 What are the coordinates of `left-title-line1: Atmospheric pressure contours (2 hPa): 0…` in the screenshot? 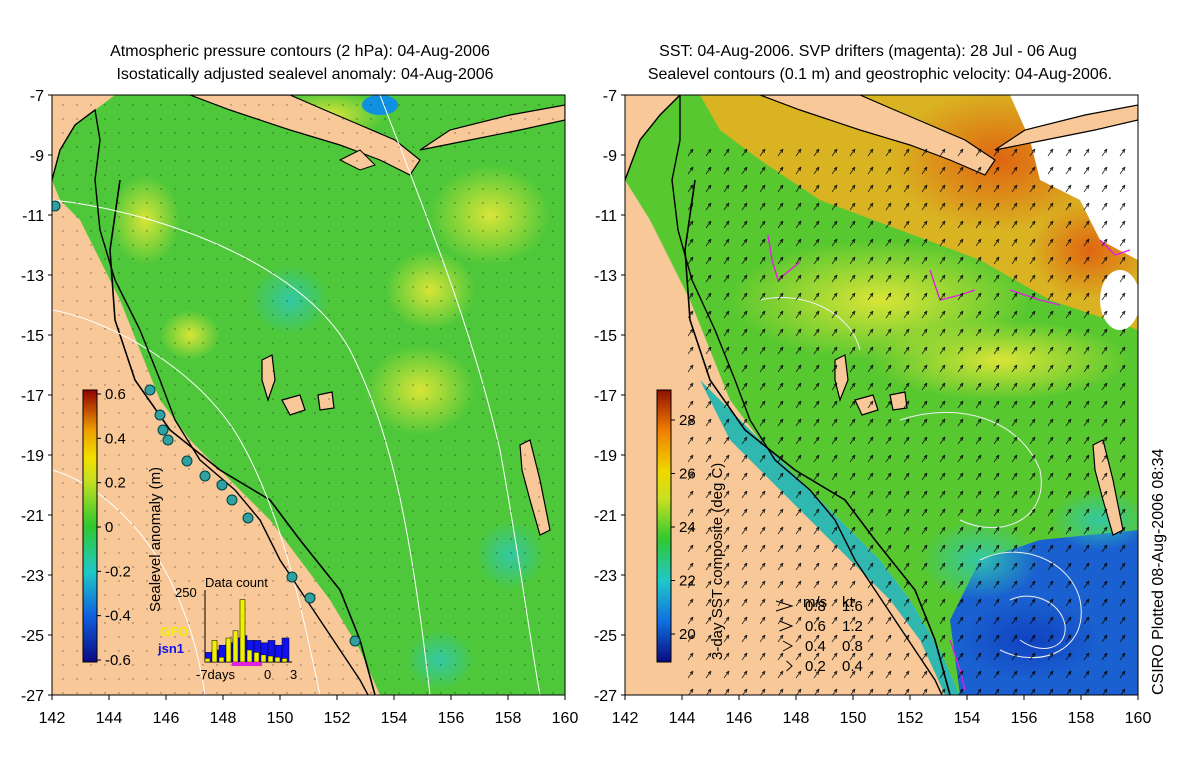 It's located at (300, 51).